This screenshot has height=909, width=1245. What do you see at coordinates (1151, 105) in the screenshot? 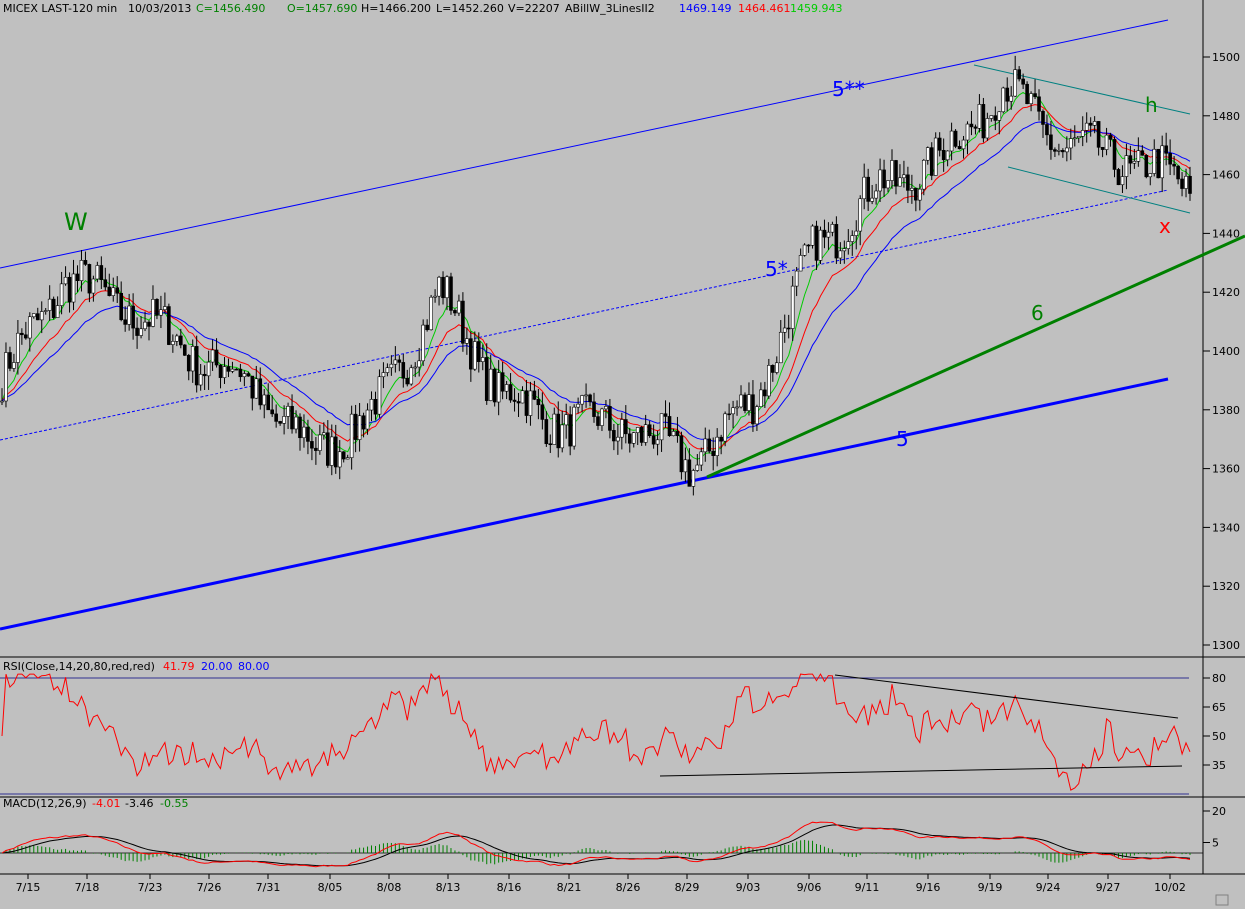
I see `wave-h-label: h` at bounding box center [1151, 105].